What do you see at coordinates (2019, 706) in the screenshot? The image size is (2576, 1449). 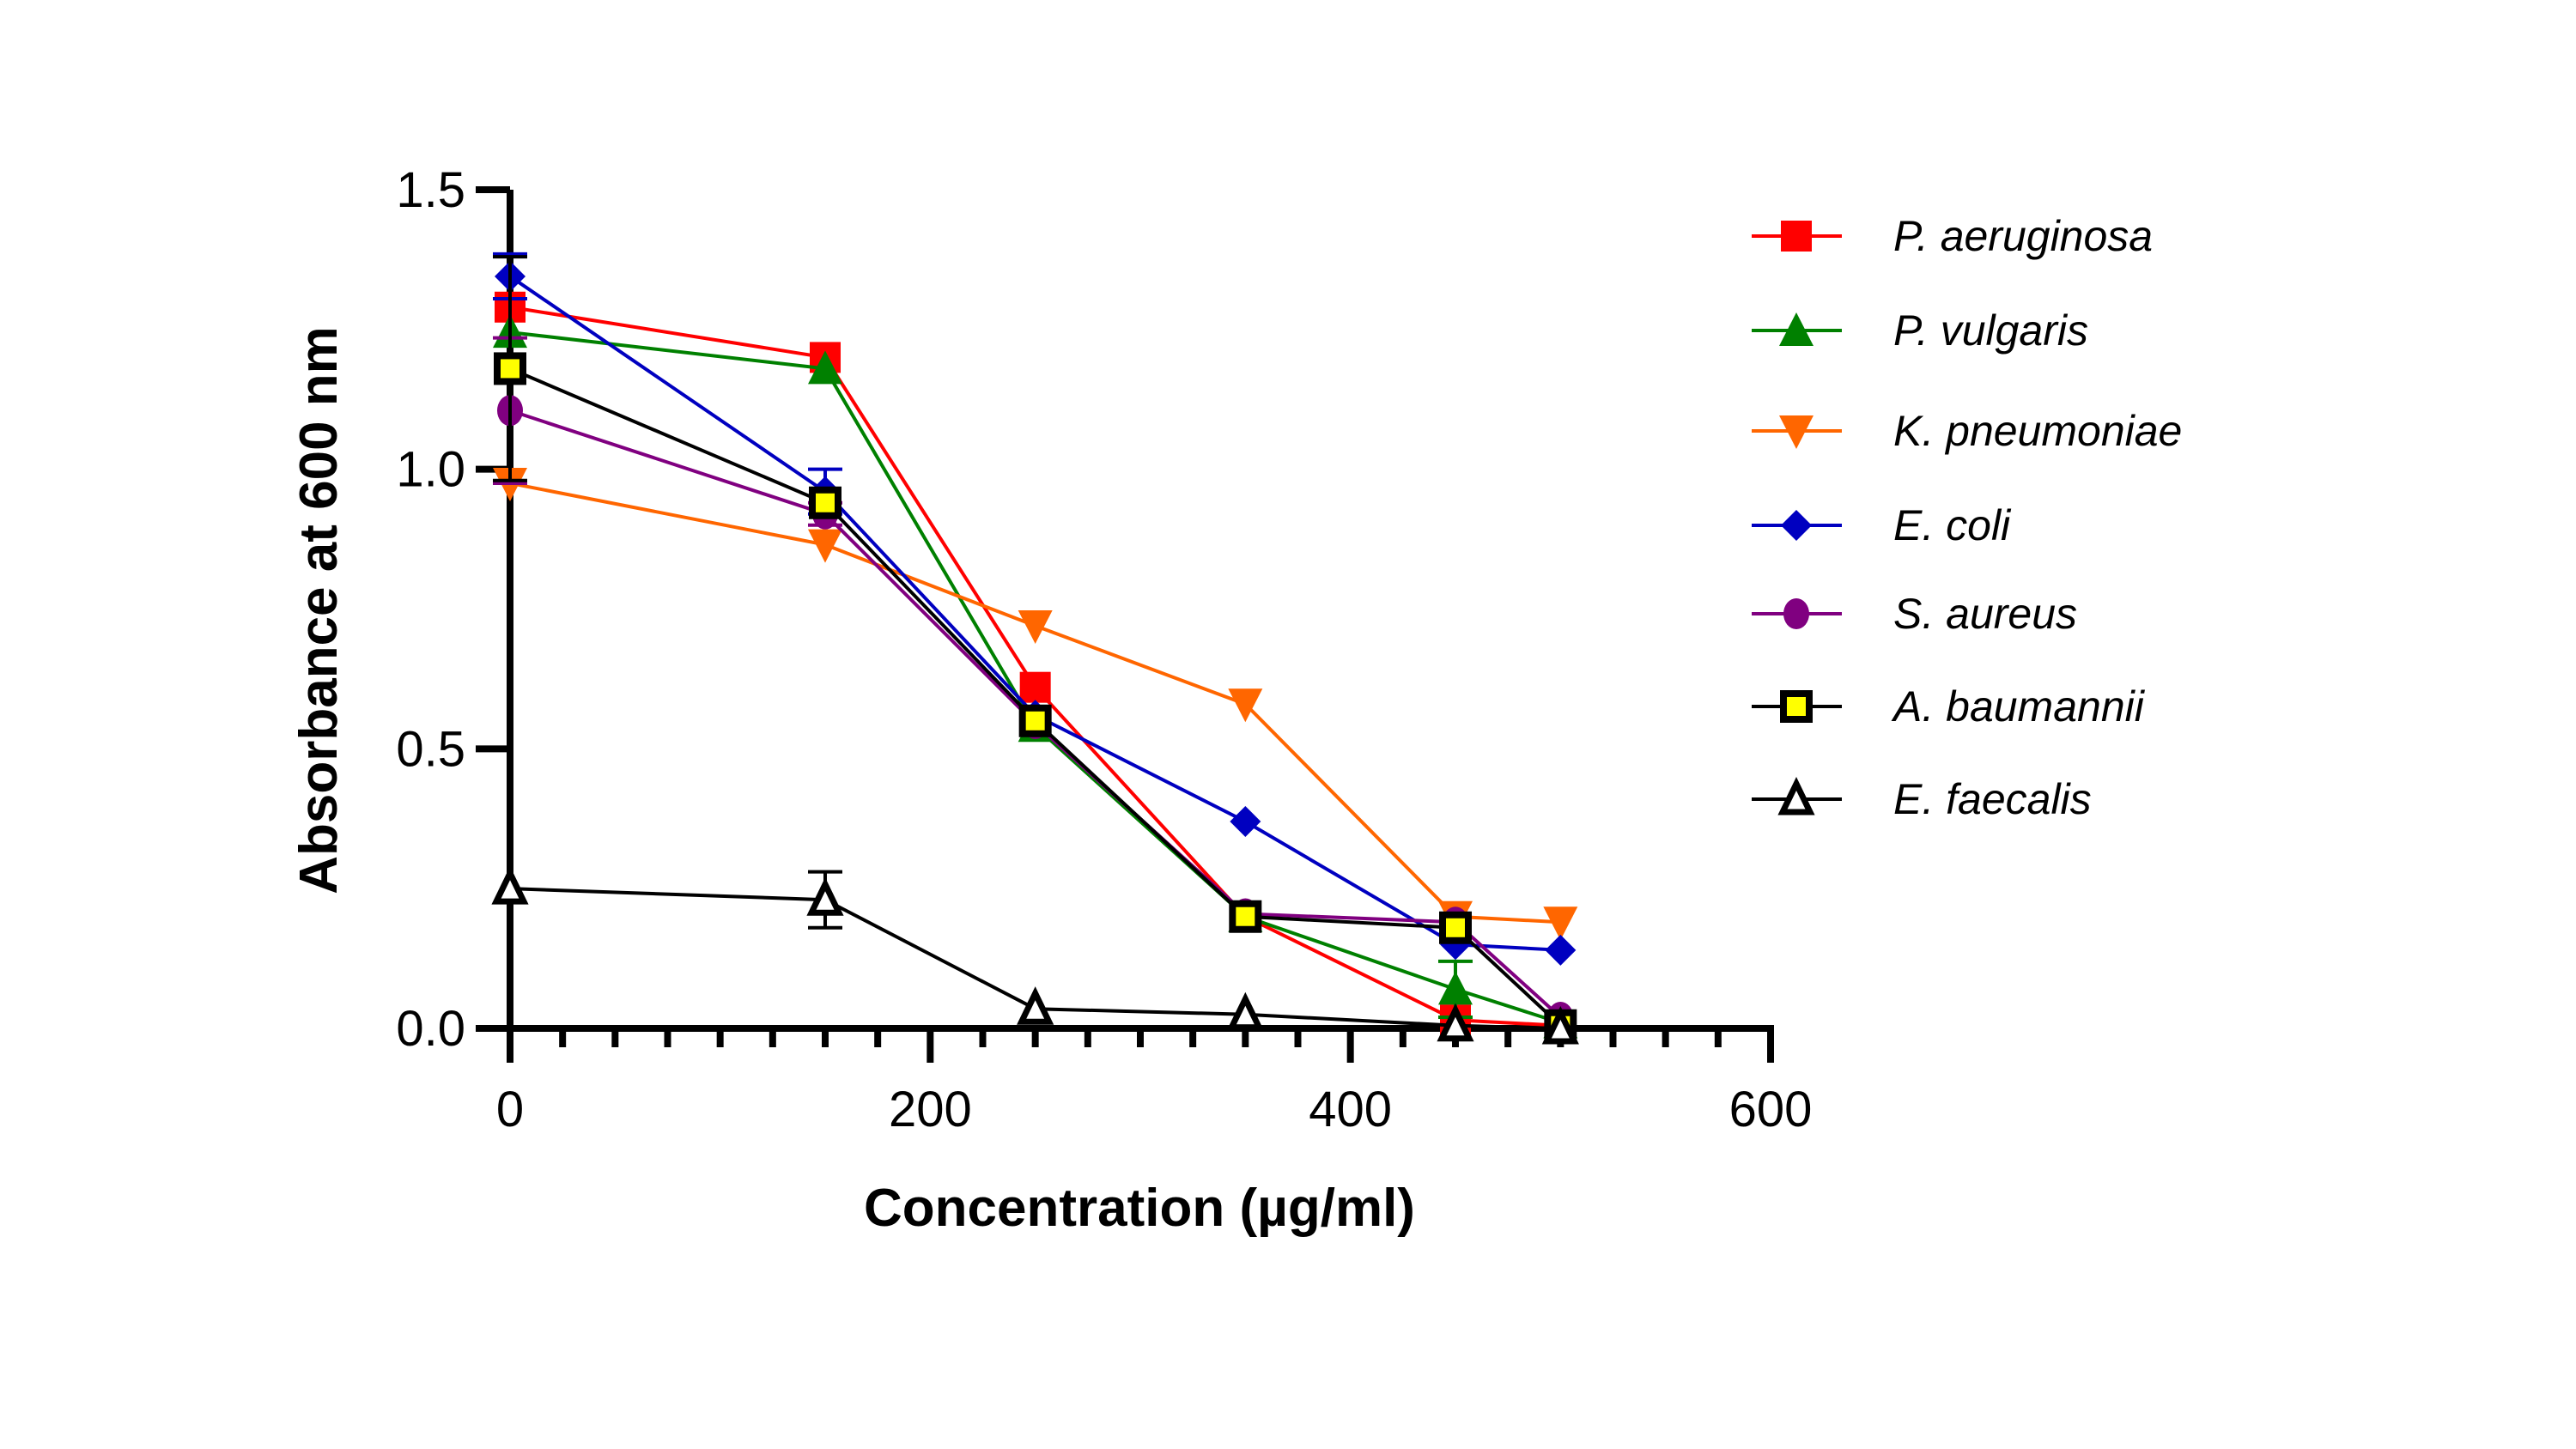 I see `legend-label: A. baumannii` at bounding box center [2019, 706].